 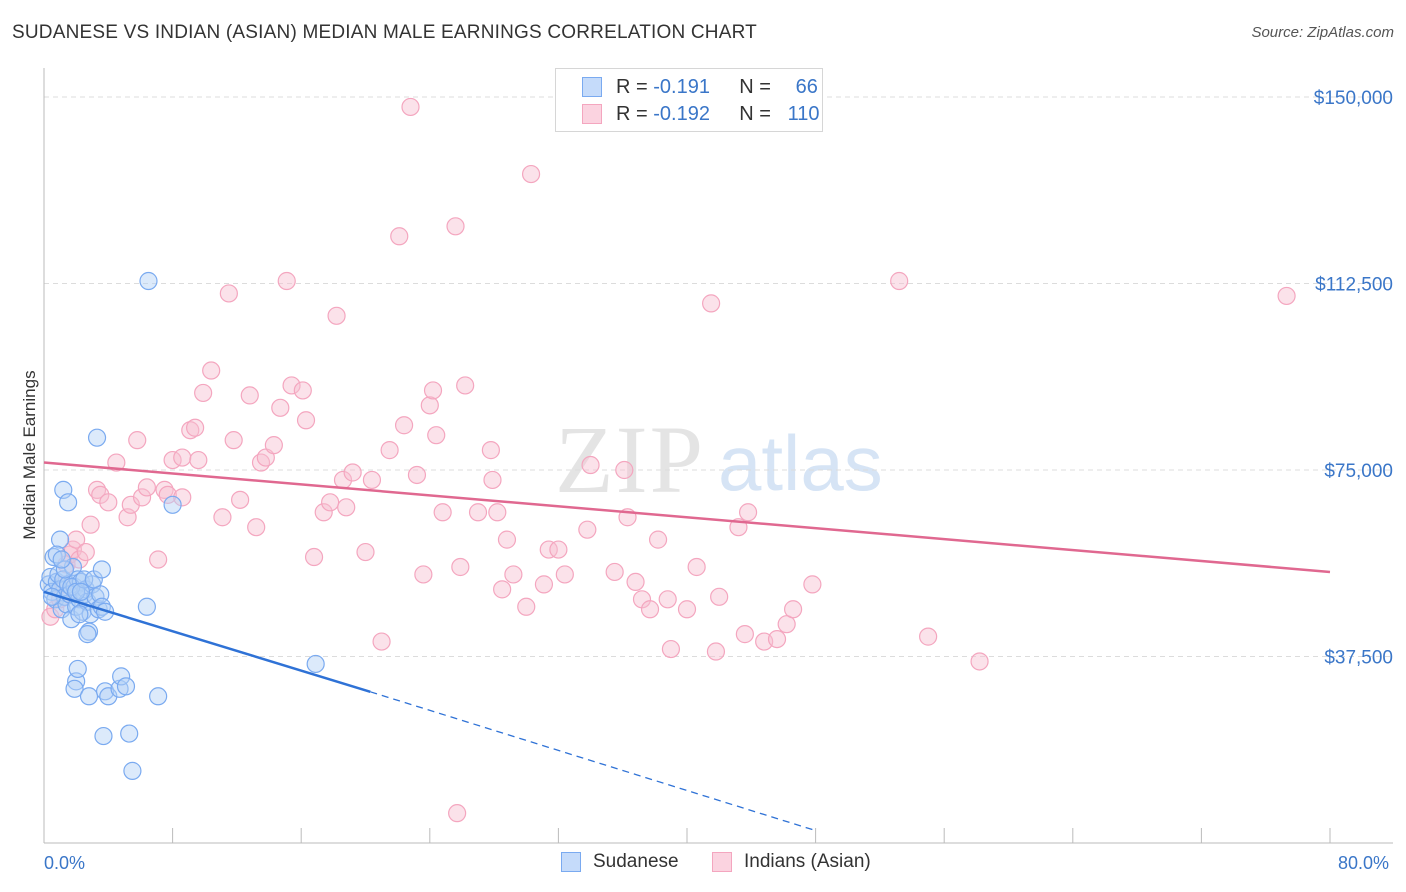 What do you see at coordinates (1354, 285) in the screenshot?
I see `y-tick-label: $112,500` at bounding box center [1354, 285].